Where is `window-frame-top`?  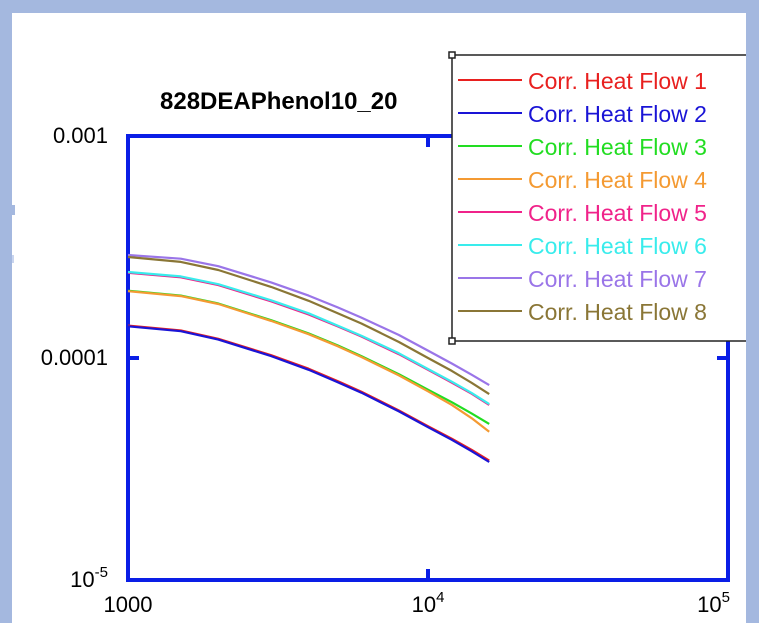
window-frame-top is located at coordinates (379, 6).